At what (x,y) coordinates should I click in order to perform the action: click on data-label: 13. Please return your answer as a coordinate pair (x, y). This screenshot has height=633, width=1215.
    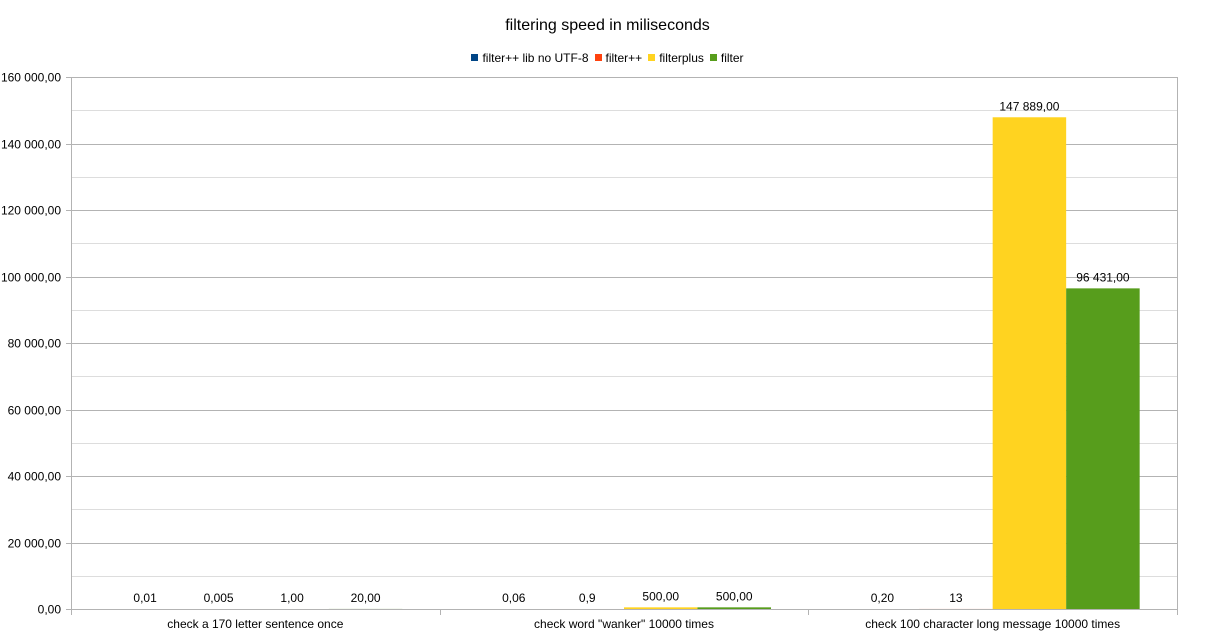
    Looking at the image, I should click on (956, 598).